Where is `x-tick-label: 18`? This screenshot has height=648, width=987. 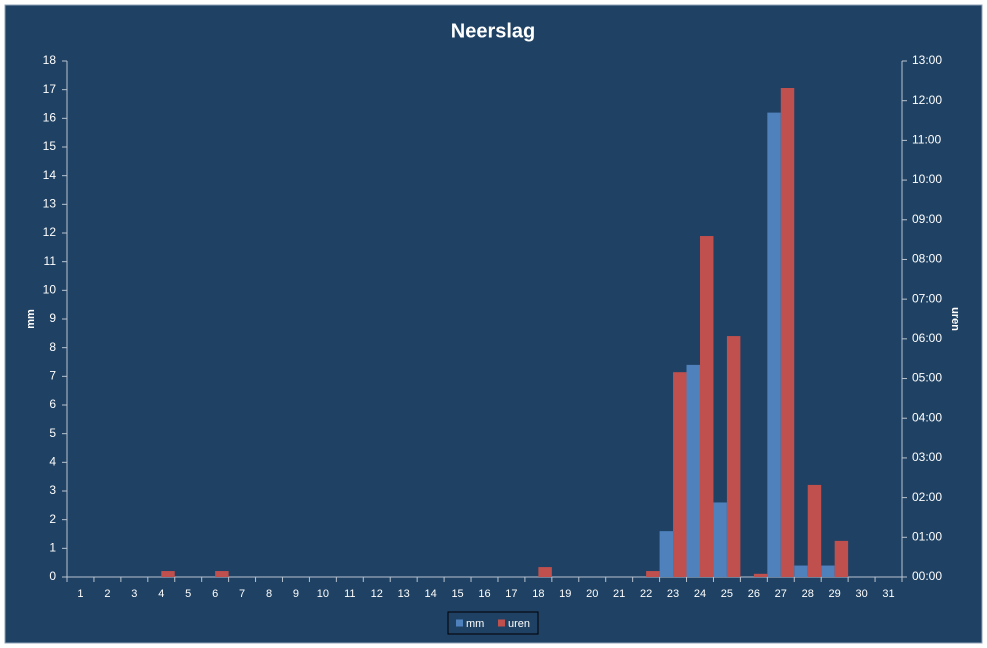 x-tick-label: 18 is located at coordinates (538, 594).